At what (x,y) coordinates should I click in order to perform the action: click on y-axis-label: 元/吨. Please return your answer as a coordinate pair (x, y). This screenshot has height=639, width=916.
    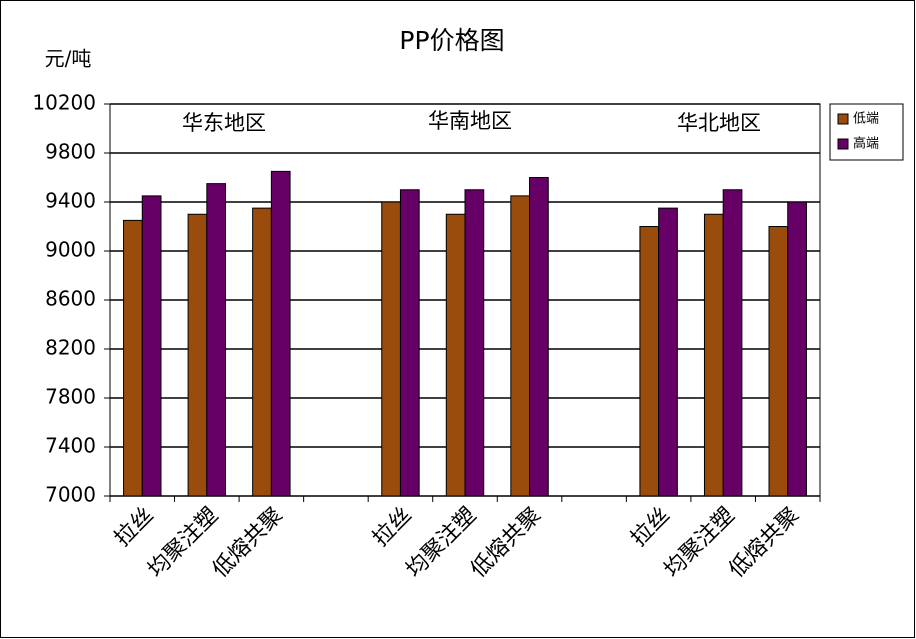
    Looking at the image, I should click on (68, 59).